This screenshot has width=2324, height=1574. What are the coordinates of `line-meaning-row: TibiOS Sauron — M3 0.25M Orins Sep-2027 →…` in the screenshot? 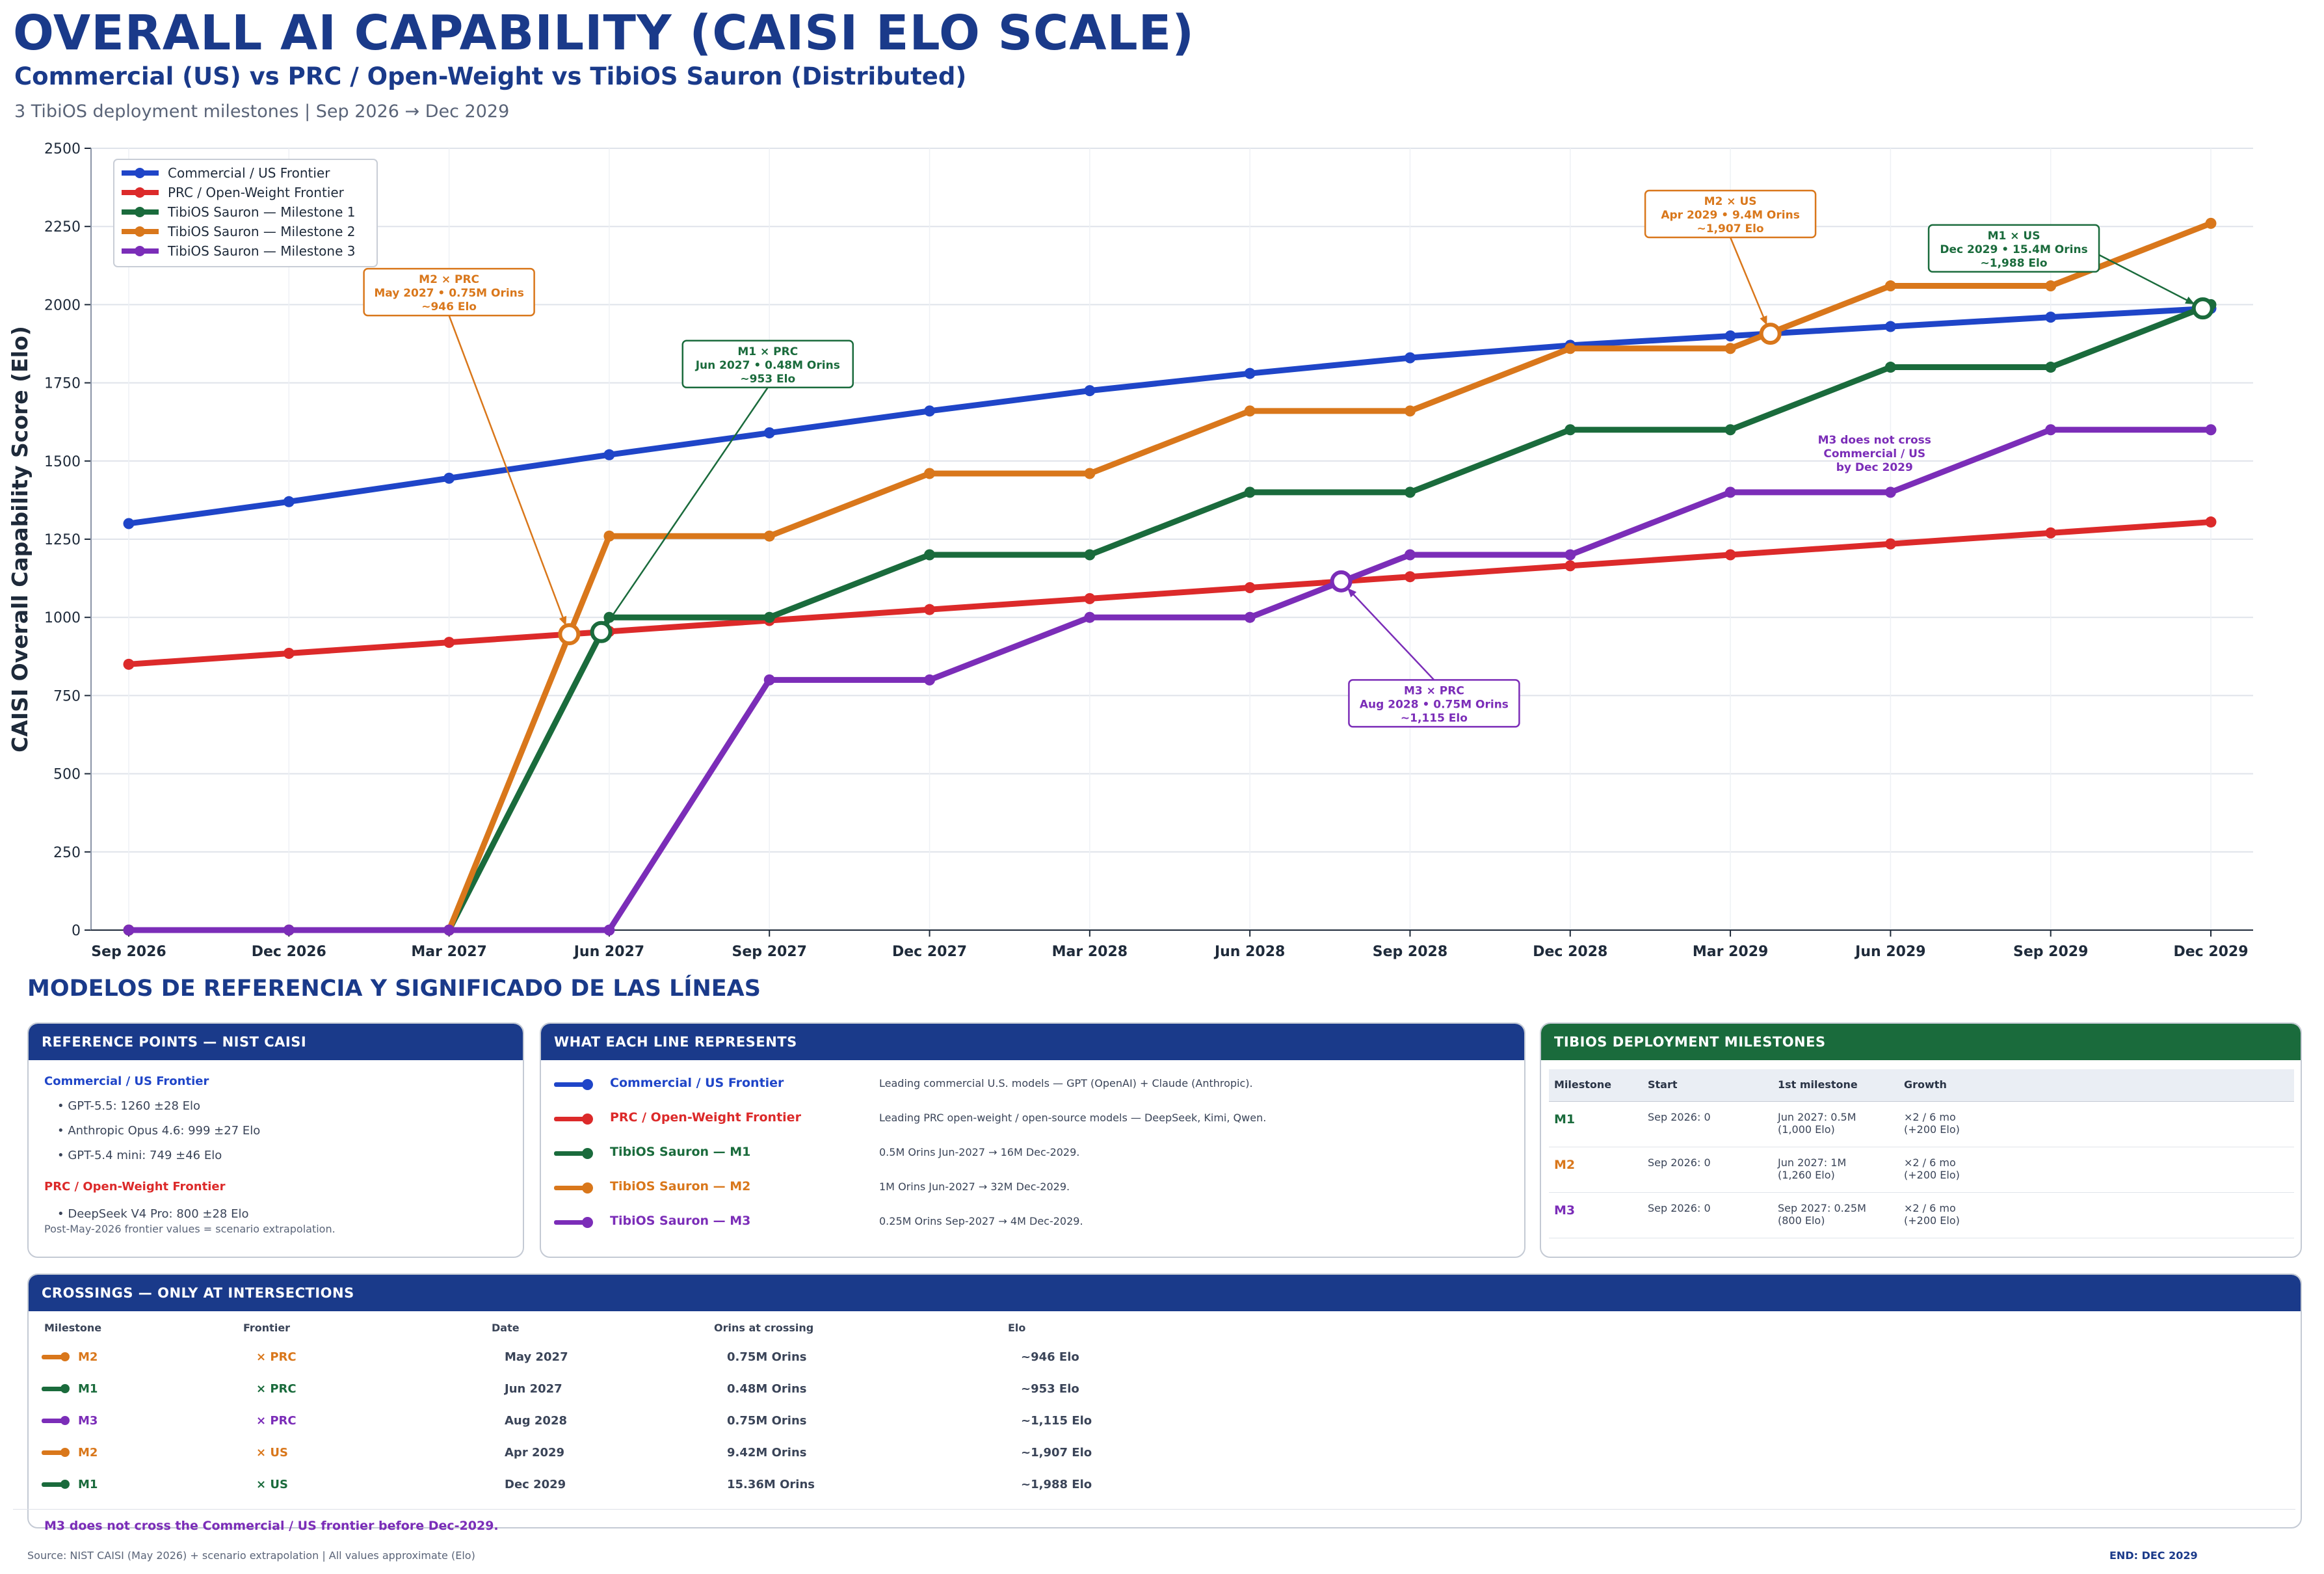 It's located at (1028, 1222).